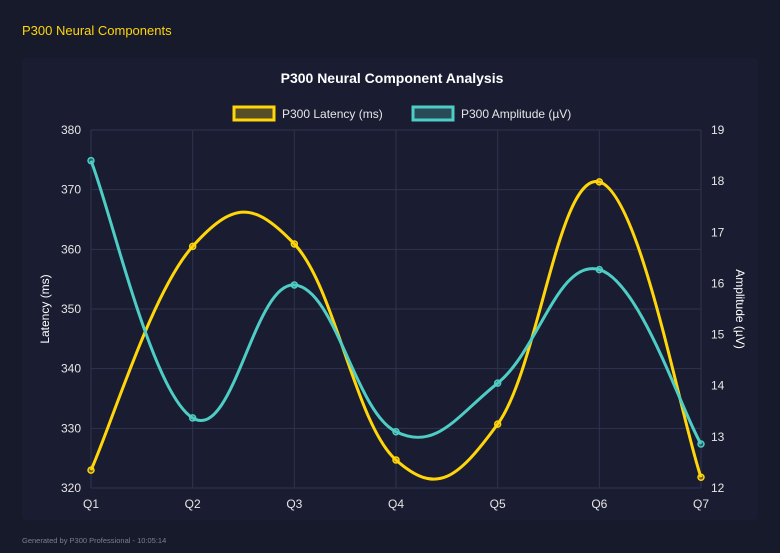 This screenshot has height=553, width=780. I want to click on y2-tick-label: 16, so click(718, 283).